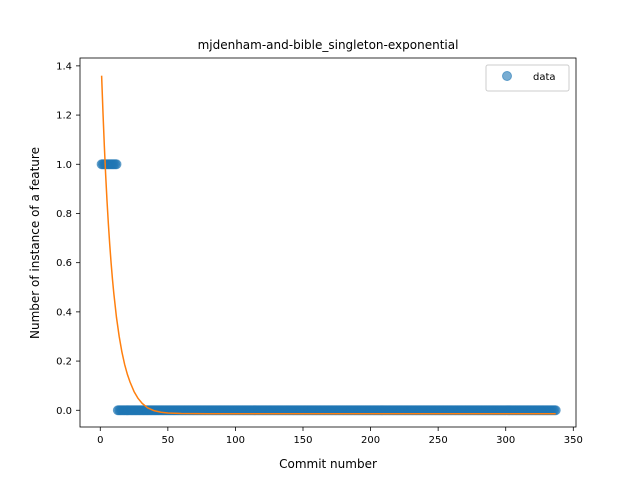  I want to click on legend-box, so click(527, 78).